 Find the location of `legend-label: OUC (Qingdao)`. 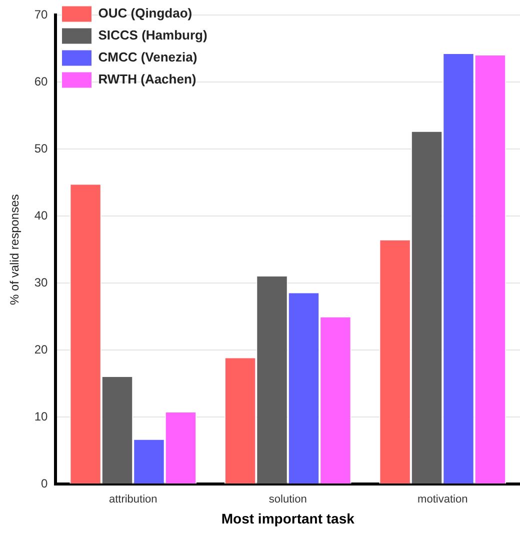

legend-label: OUC (Qingdao) is located at coordinates (145, 13).